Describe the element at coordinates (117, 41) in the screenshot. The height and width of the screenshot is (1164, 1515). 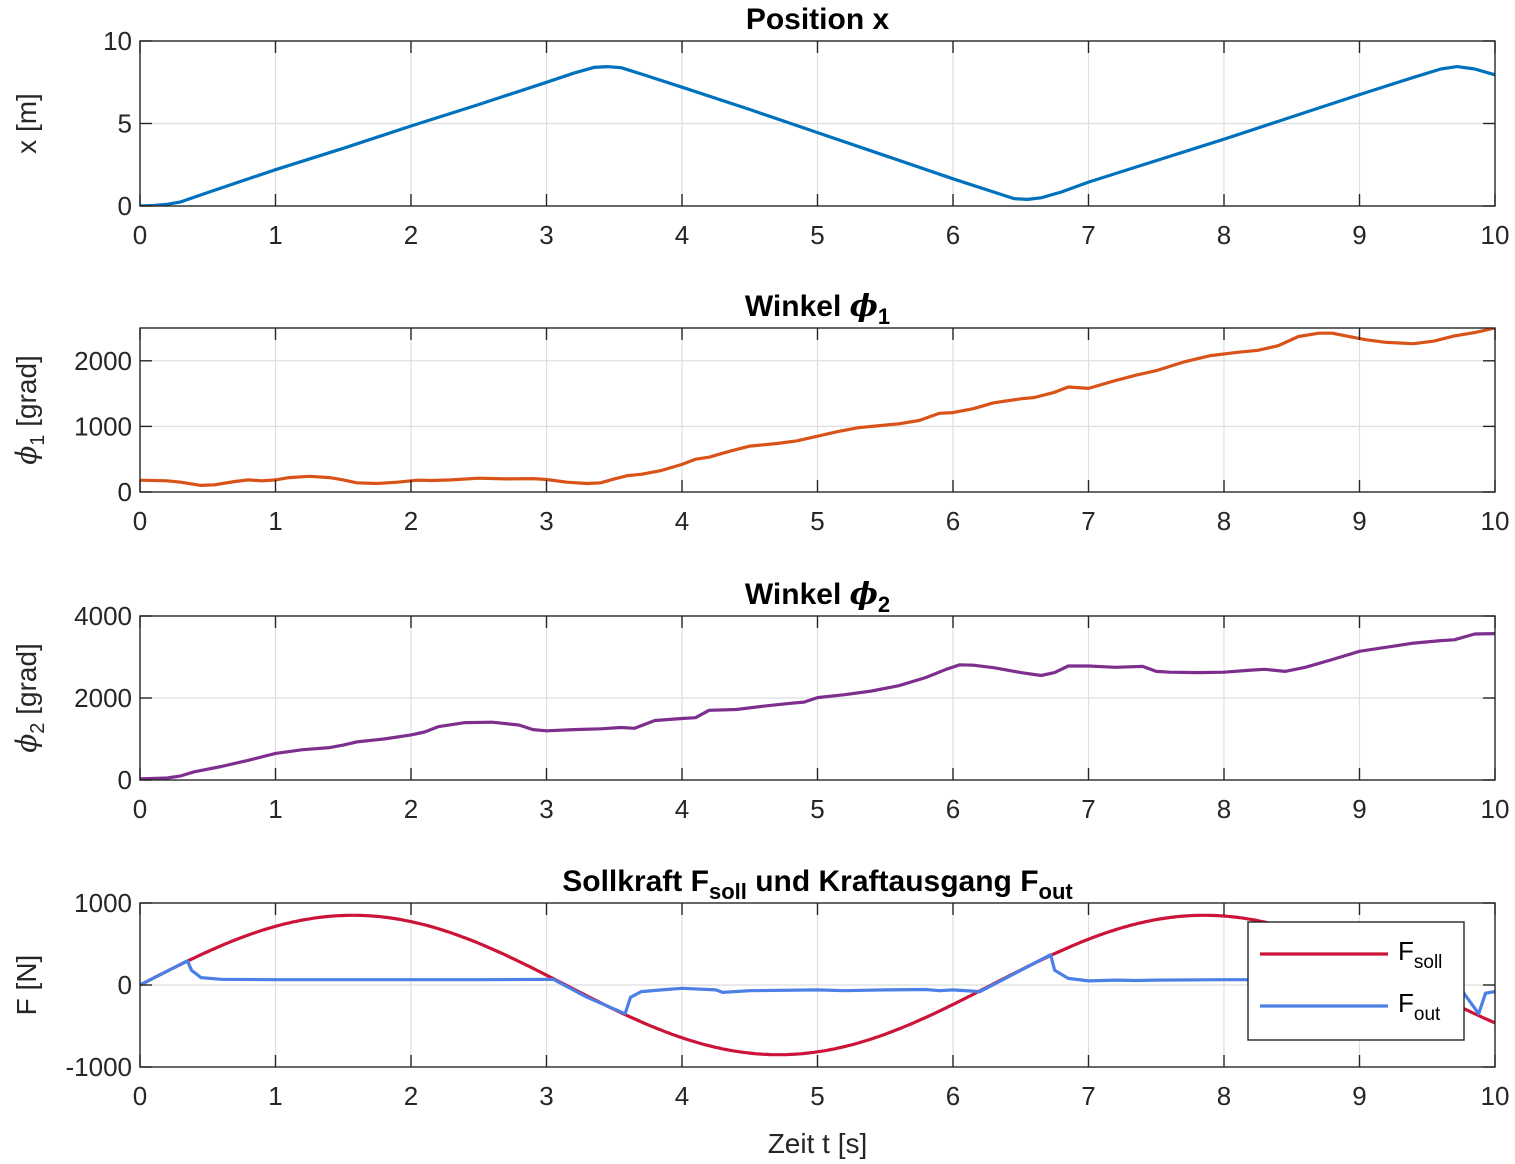
I see `y-tick-label: 10` at that location.